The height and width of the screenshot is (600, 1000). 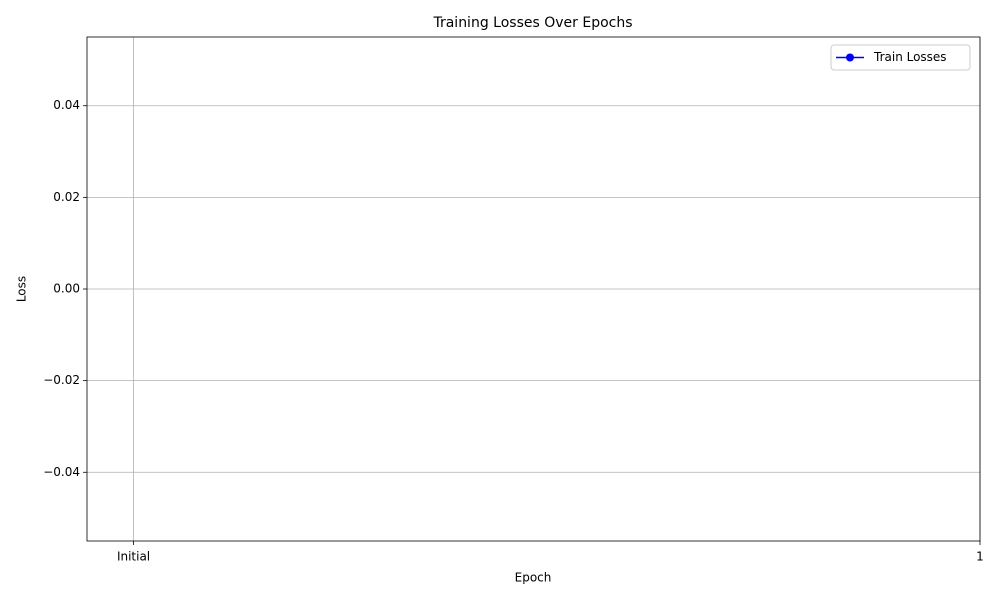 What do you see at coordinates (980, 557) in the screenshot?
I see `x-tick-label: 1` at bounding box center [980, 557].